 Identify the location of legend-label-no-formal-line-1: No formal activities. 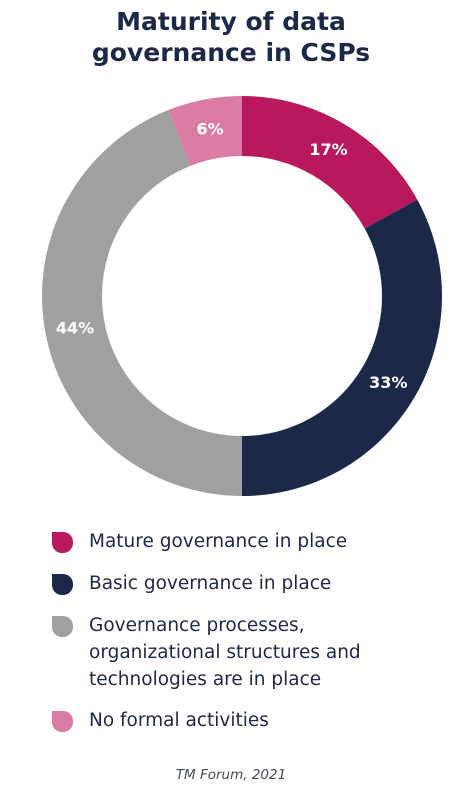
(179, 720).